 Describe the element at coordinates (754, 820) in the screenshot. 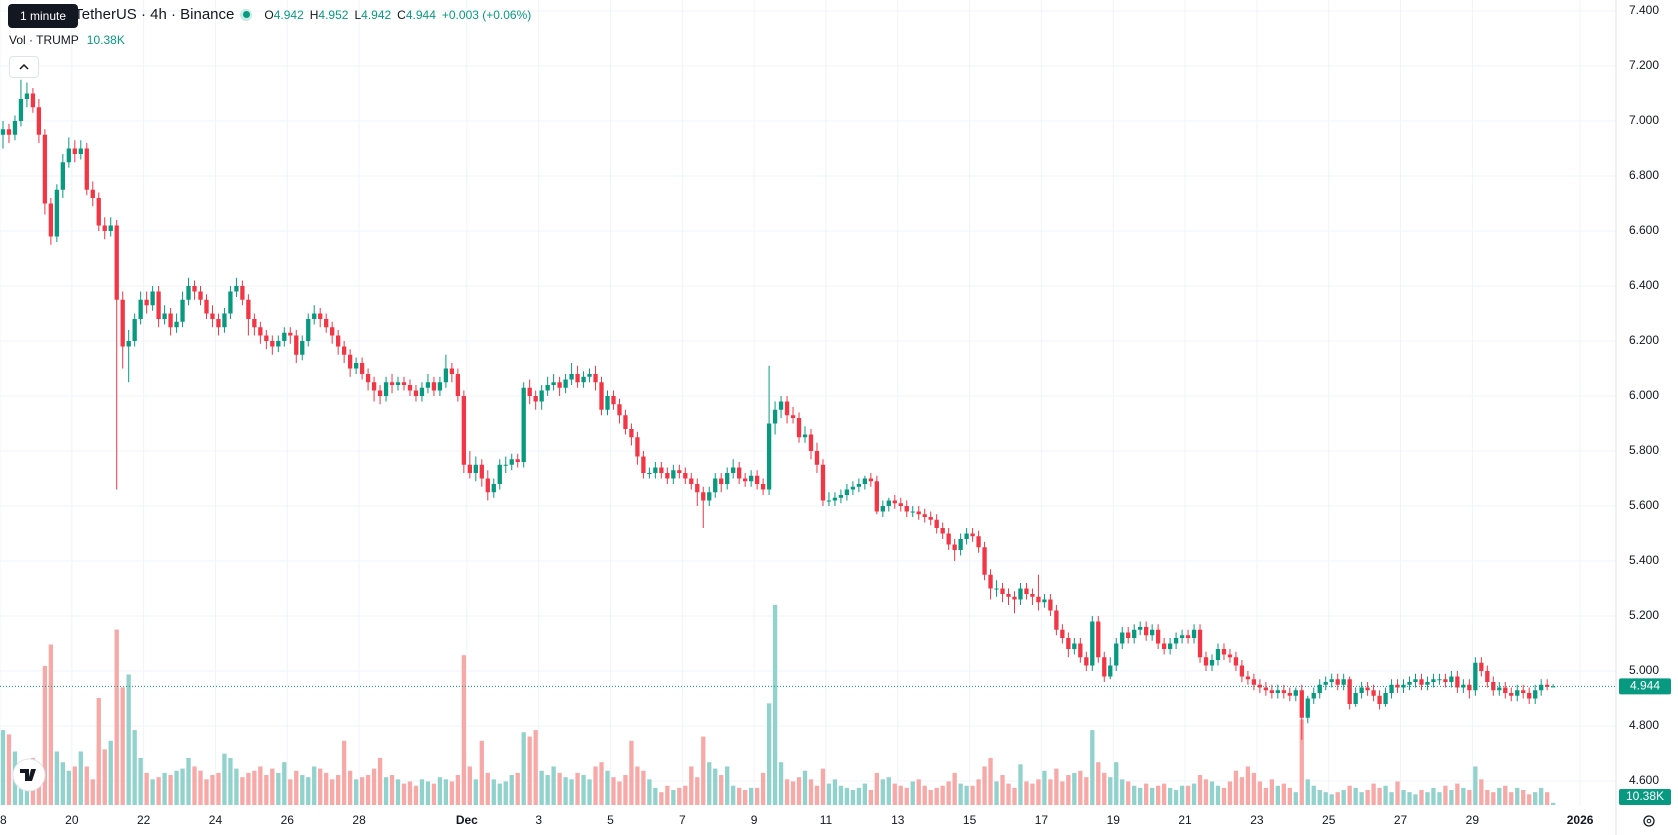

I see `x-tick-label: 9` at that location.